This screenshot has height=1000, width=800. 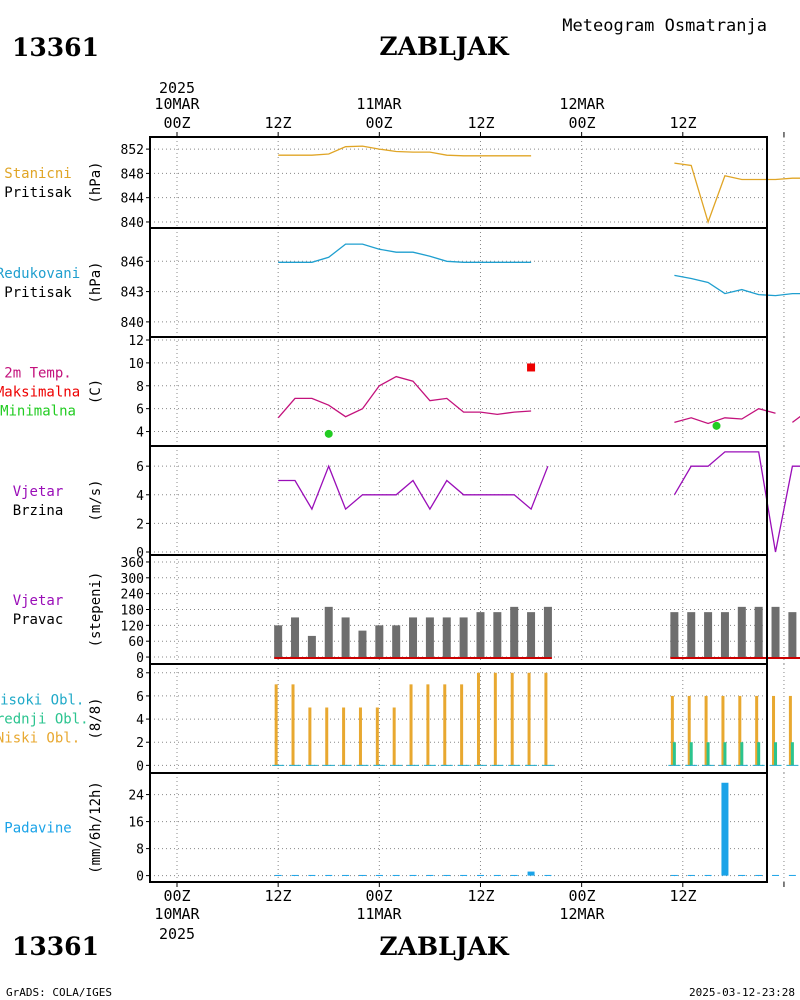 What do you see at coordinates (136, 796) in the screenshot?
I see `panel-6-ytick-label: 24` at bounding box center [136, 796].